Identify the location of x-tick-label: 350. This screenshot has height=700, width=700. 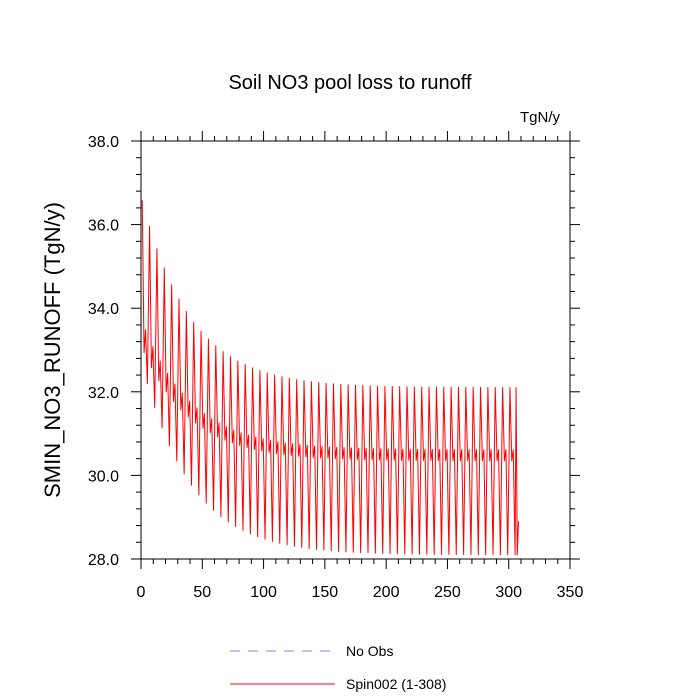
(570, 592).